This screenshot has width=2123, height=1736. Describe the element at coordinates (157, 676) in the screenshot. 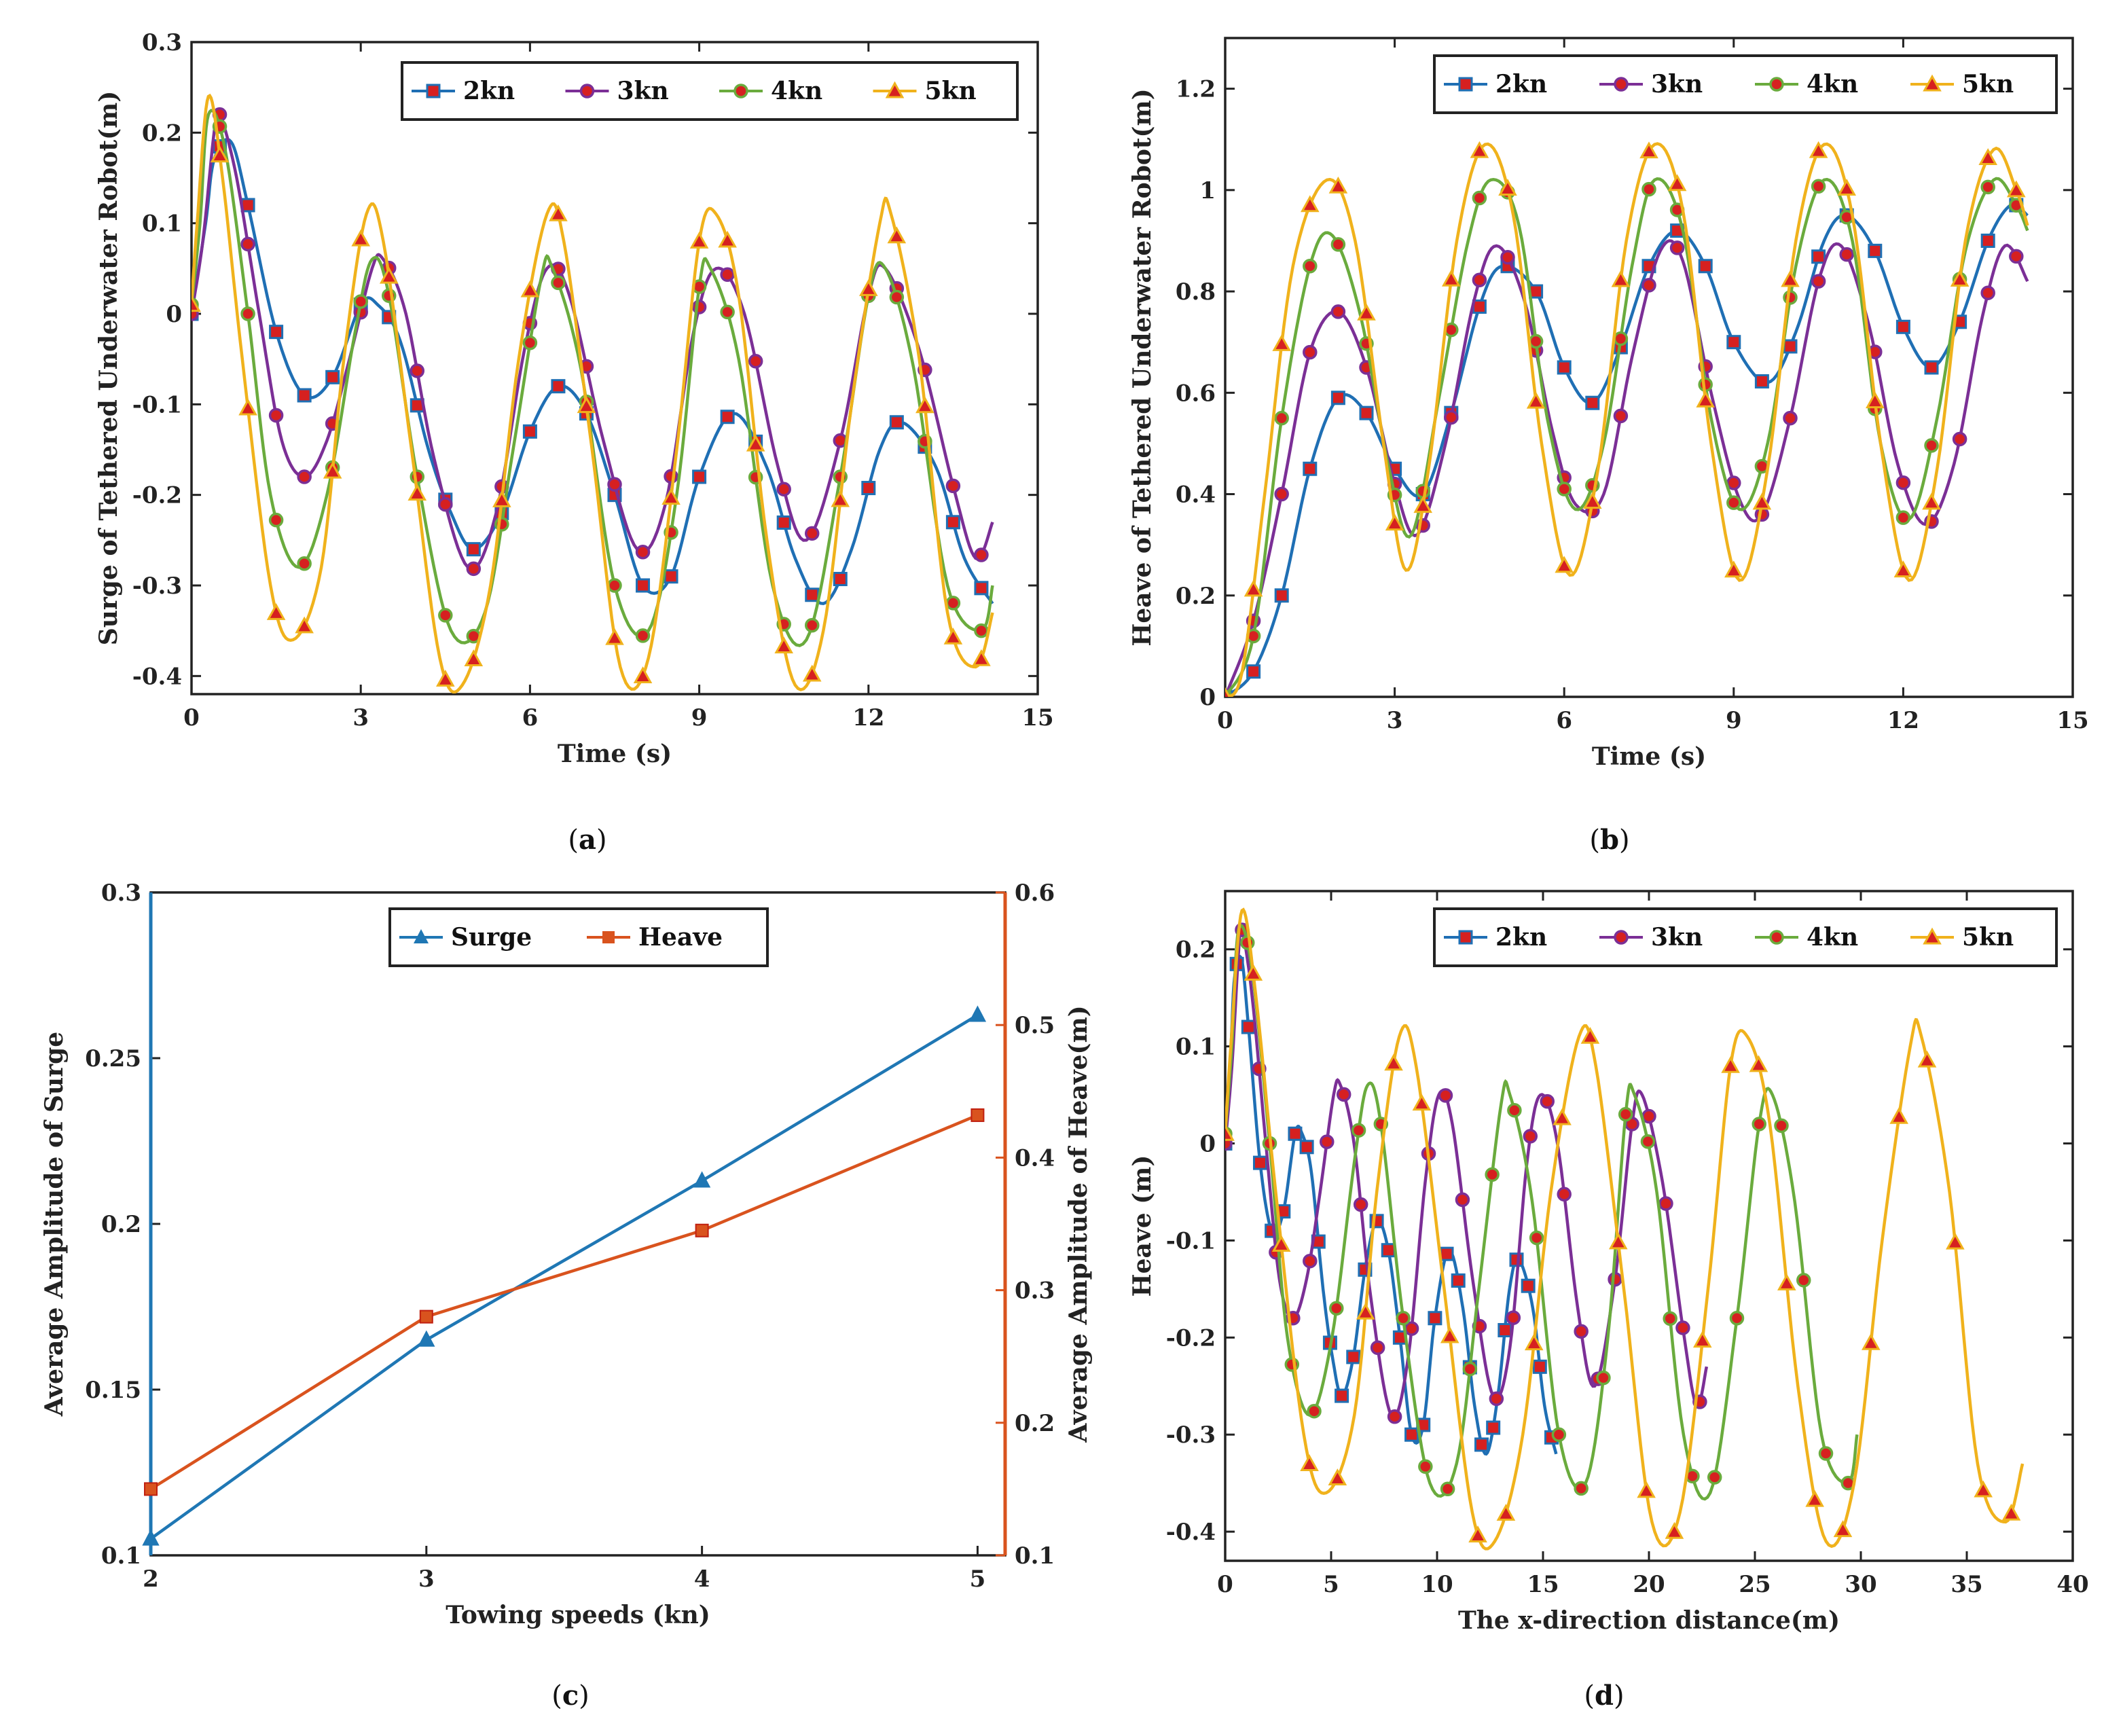

I see `y-tick-label: -0.4` at that location.